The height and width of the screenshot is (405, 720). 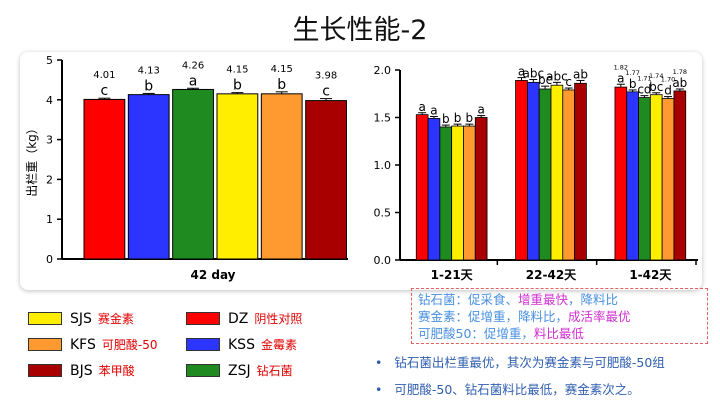 I want to click on legend-code: SJS, so click(x=81, y=318).